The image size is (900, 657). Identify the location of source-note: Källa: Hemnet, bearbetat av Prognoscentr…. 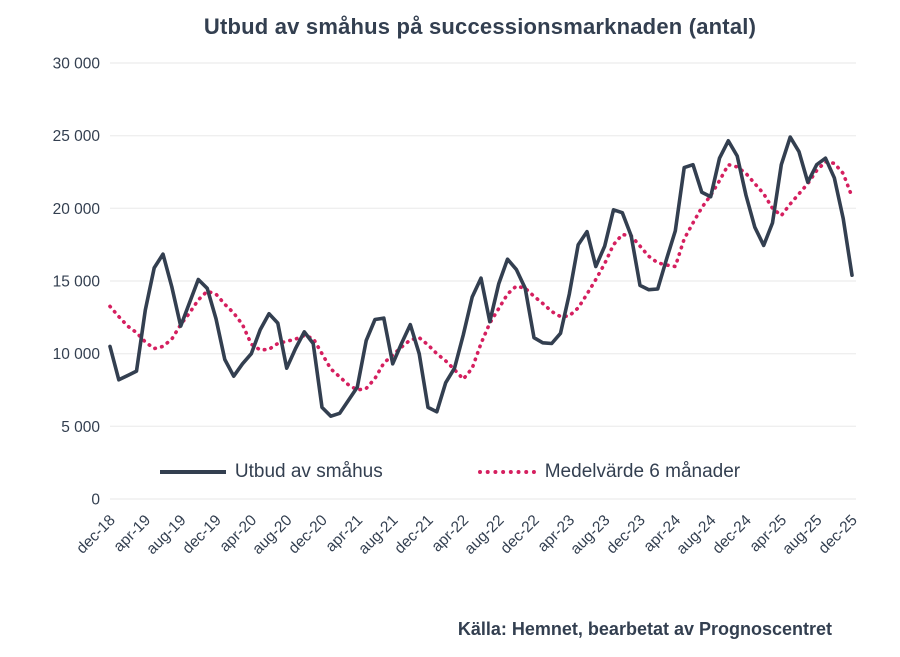
(644, 629).